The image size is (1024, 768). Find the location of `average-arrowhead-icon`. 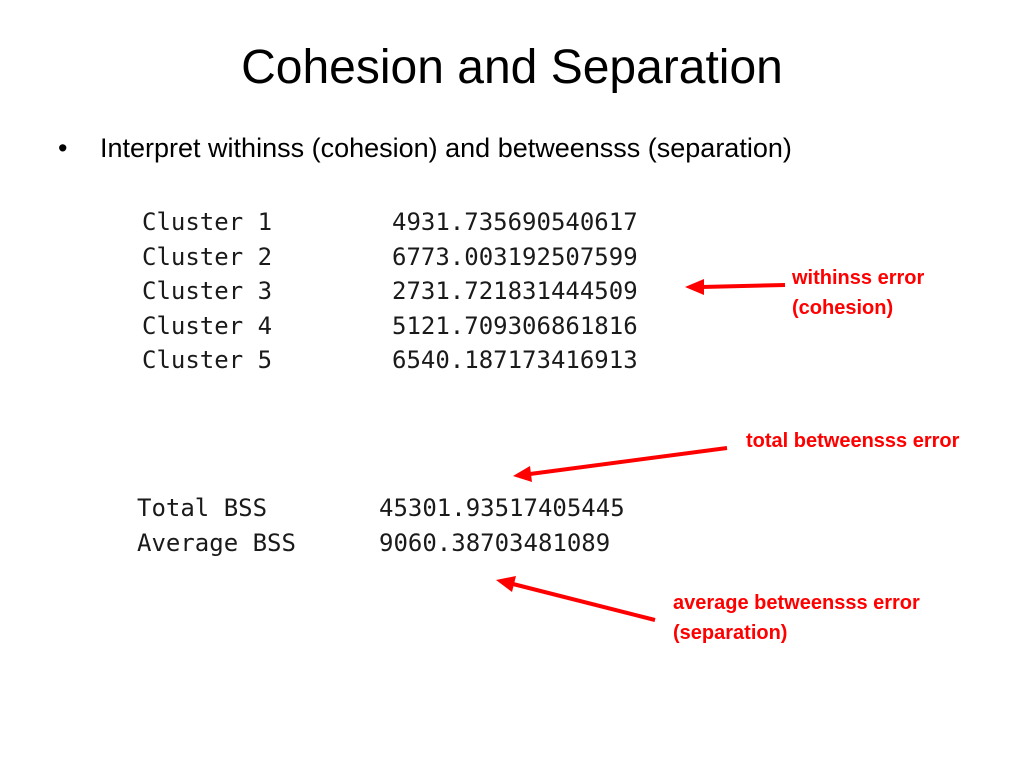

average-arrowhead-icon is located at coordinates (506, 584).